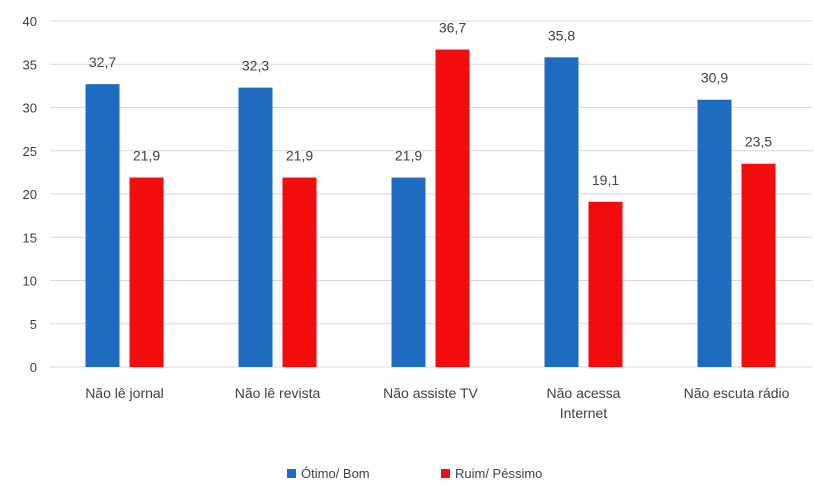 The image size is (814, 490). I want to click on data-label: 30,9, so click(714, 78).